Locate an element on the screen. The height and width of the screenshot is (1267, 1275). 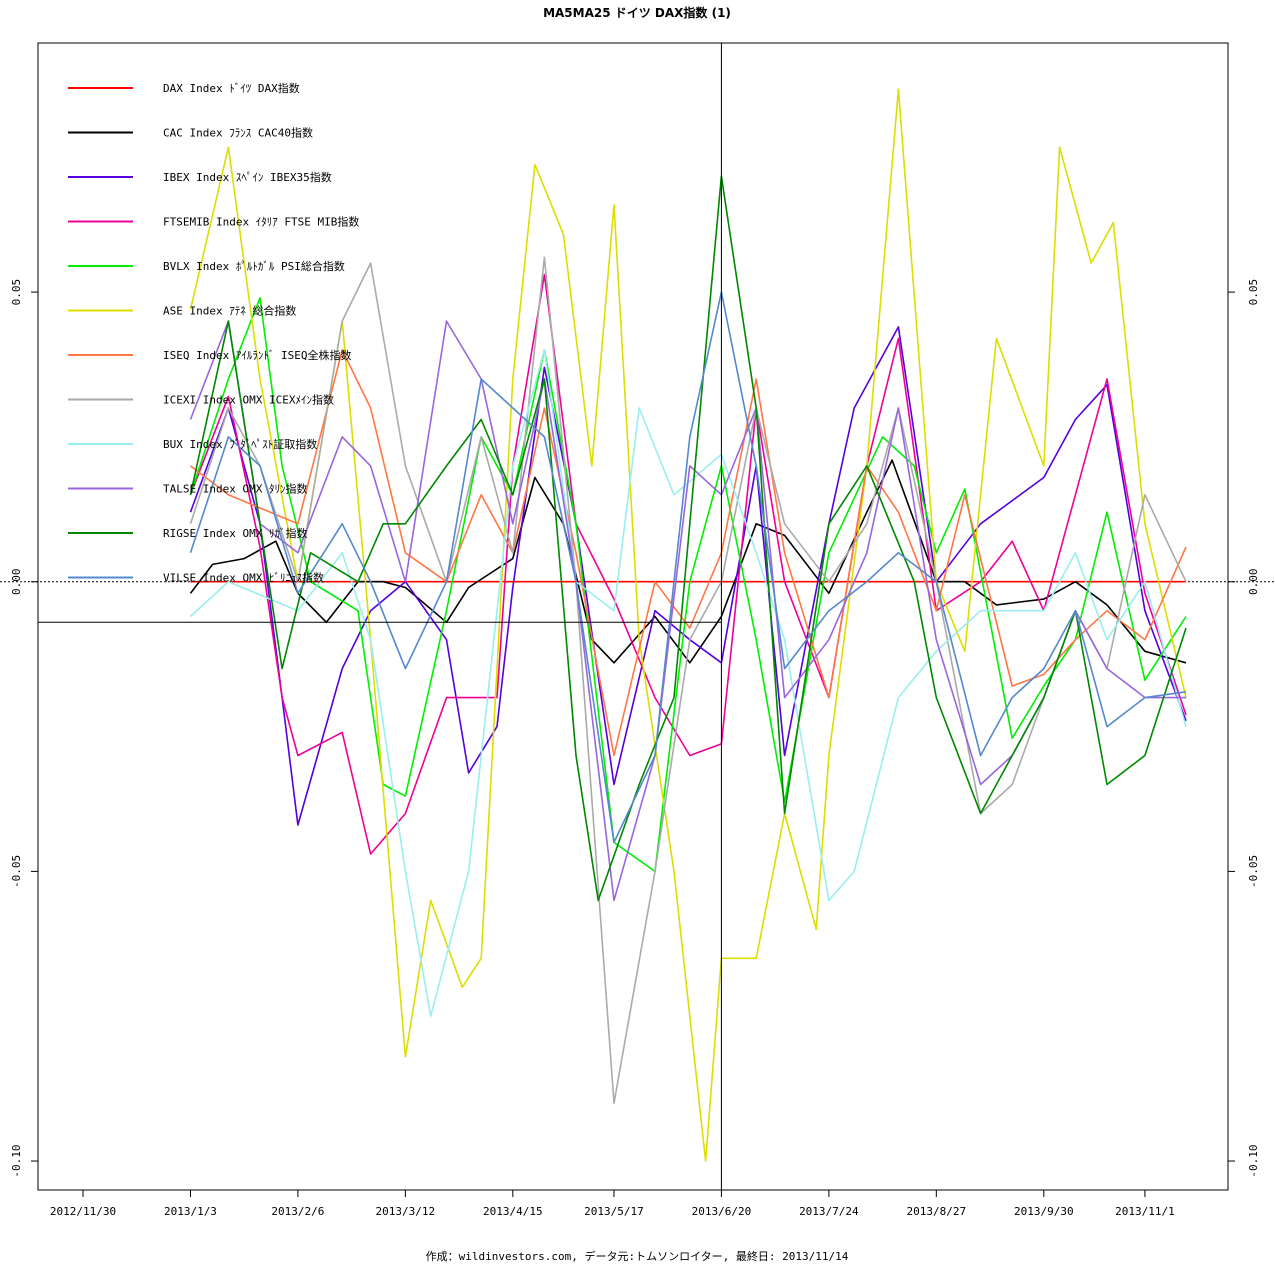
x-tick-label: 2013/5/17 is located at coordinates (614, 1211).